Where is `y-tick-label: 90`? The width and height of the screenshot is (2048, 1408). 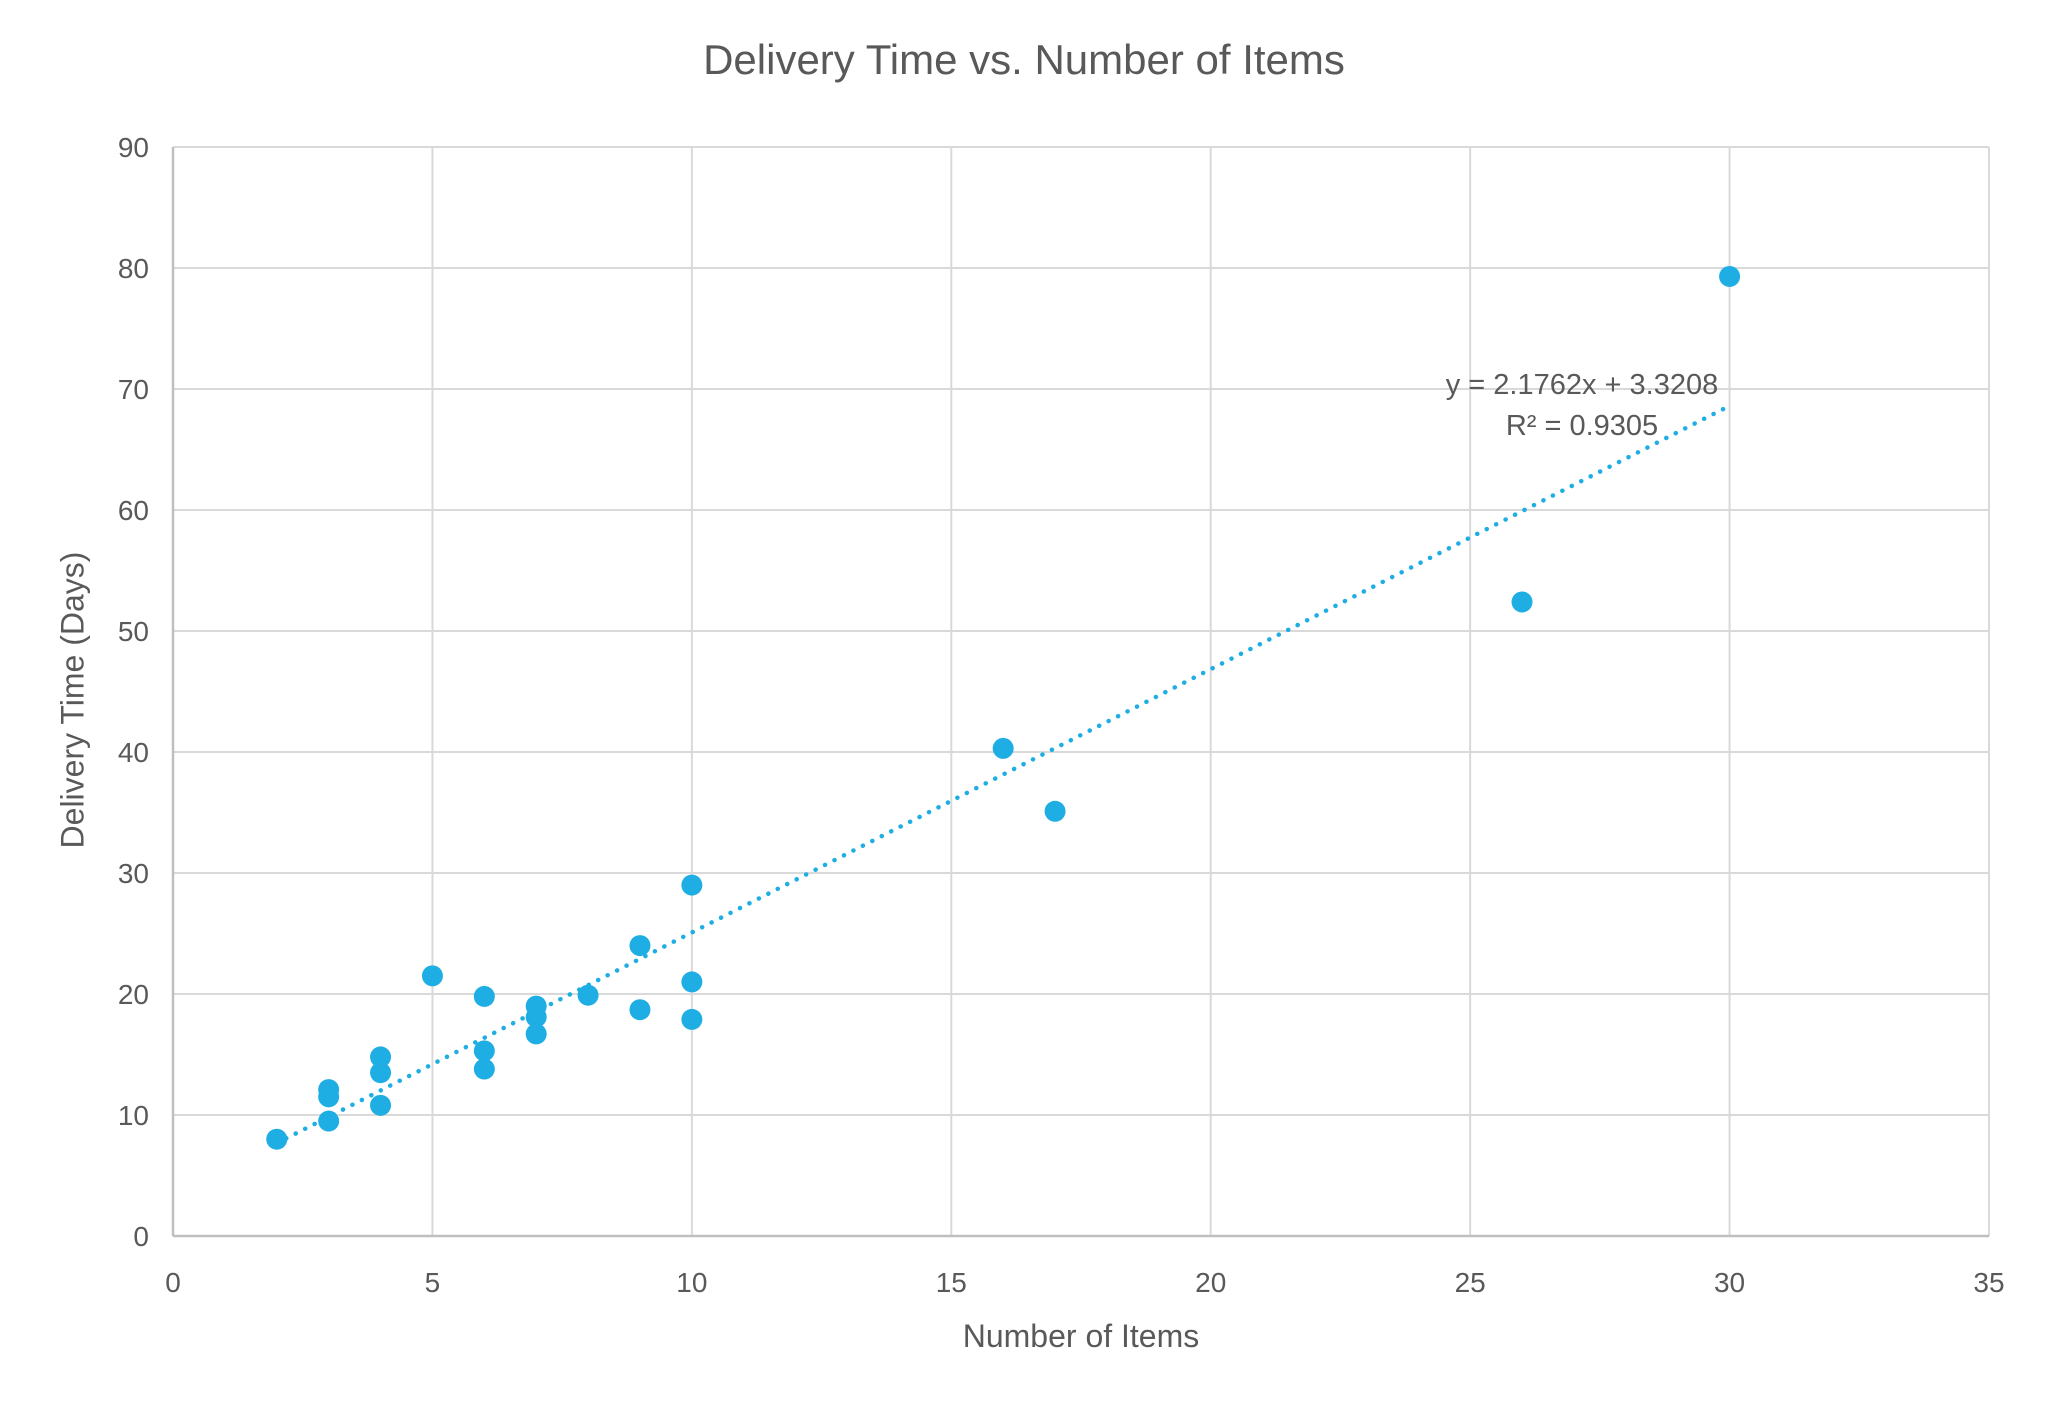
y-tick-label: 90 is located at coordinates (133, 147).